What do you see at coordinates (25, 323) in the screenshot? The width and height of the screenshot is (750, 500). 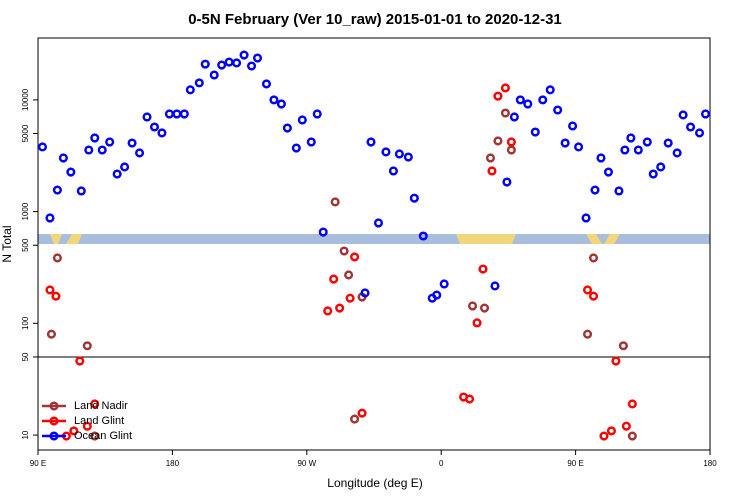 I see `y-tick-label: 100` at bounding box center [25, 323].